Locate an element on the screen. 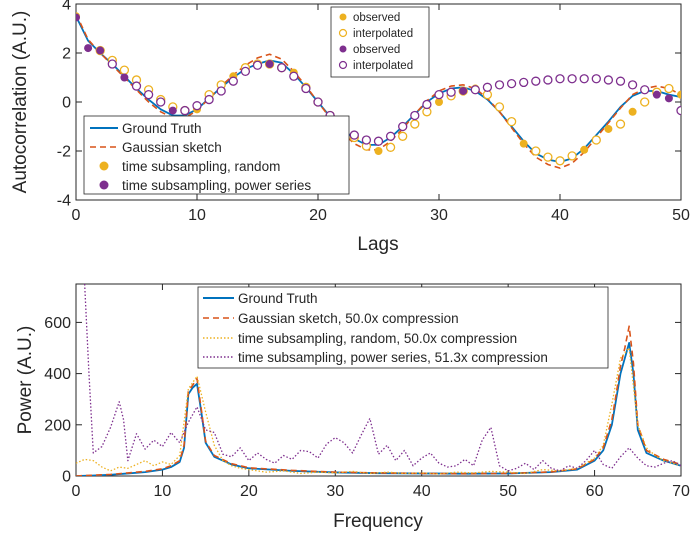  x-tick-label: 40 is located at coordinates (560, 215).